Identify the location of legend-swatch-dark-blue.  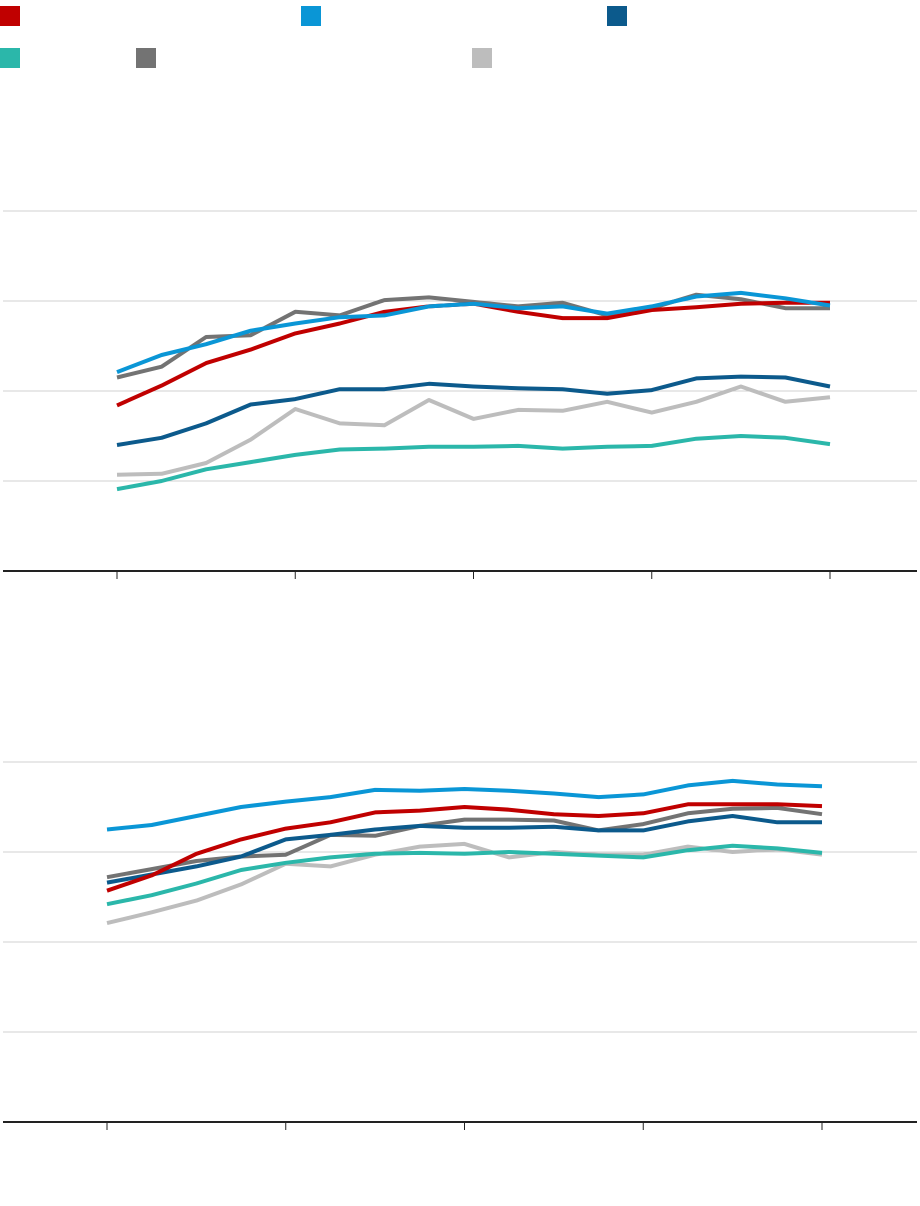
(617, 16).